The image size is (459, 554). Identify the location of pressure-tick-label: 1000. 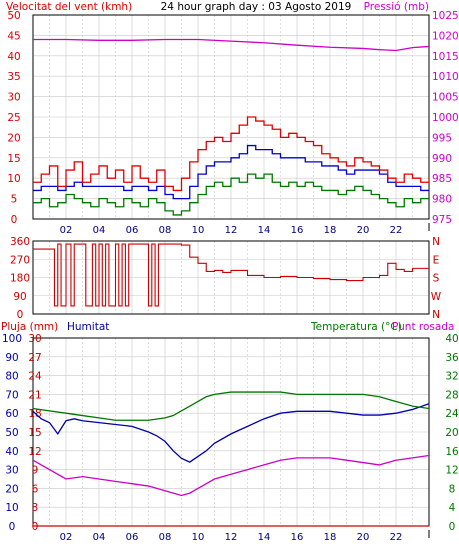
(445, 118).